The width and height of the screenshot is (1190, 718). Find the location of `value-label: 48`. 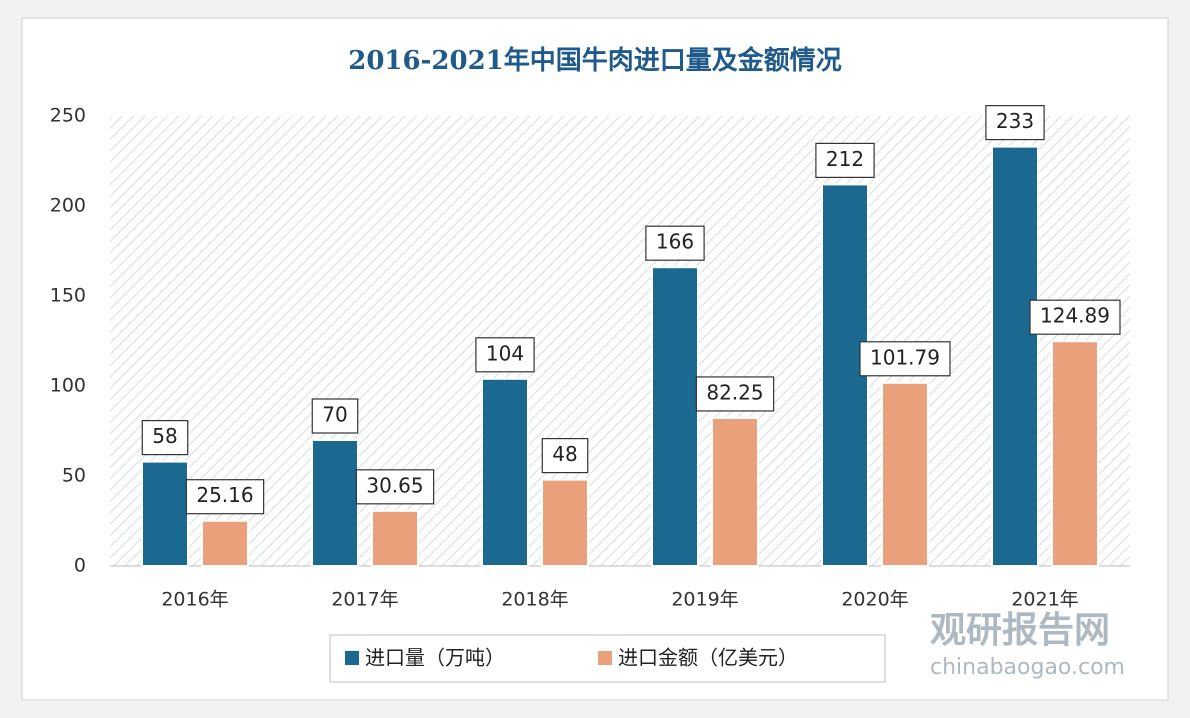

value-label: 48 is located at coordinates (564, 454).